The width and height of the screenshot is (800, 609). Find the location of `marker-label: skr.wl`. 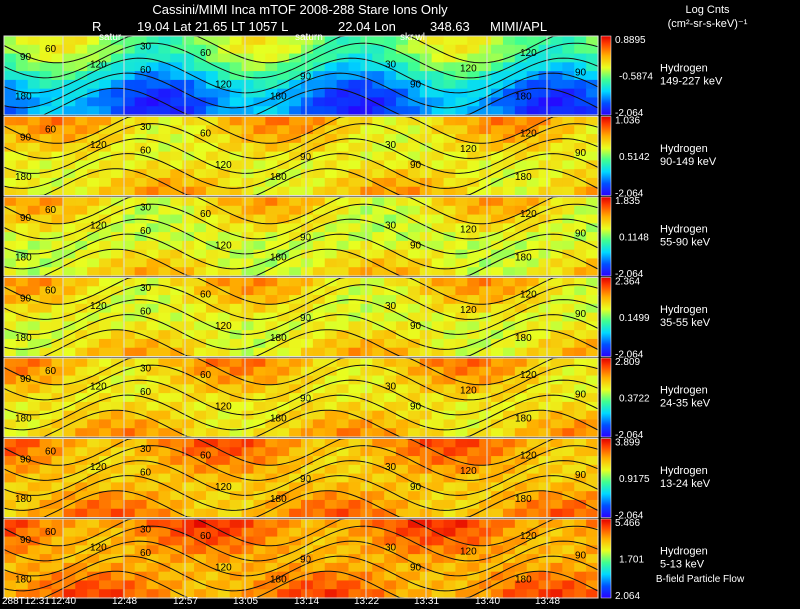

marker-label: skr.wl is located at coordinates (412, 37).